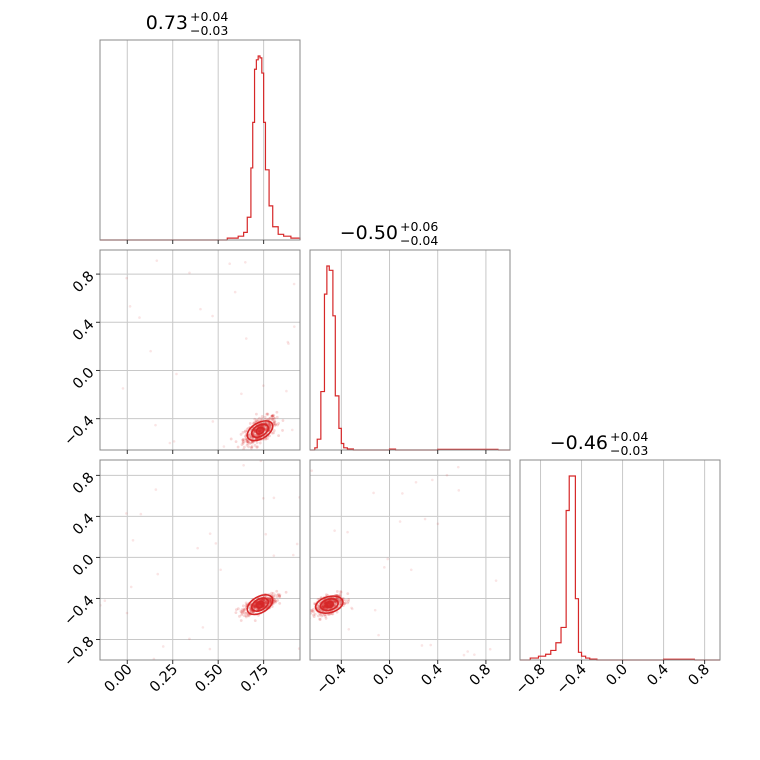 The height and width of the screenshot is (760, 760). Describe the element at coordinates (572, 680) in the screenshot. I see `x-tick-label: −0.4` at that location.